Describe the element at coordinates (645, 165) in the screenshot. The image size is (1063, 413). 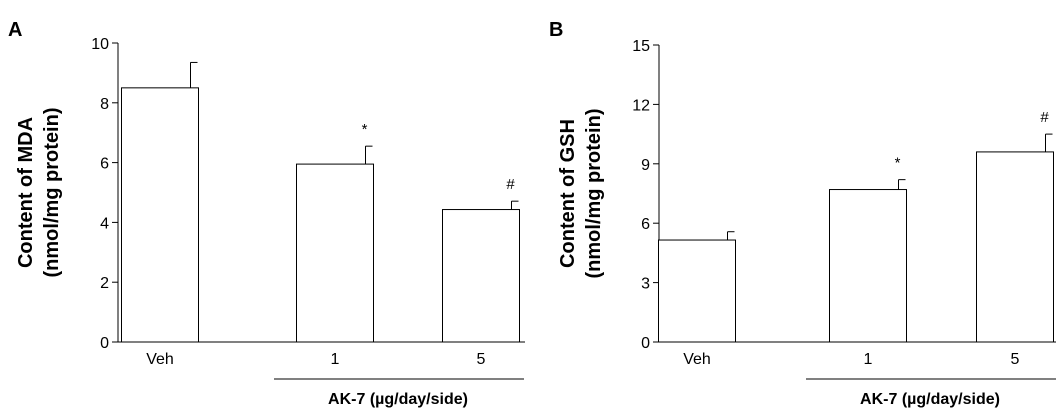
I see `y-tick-label: 9` at that location.